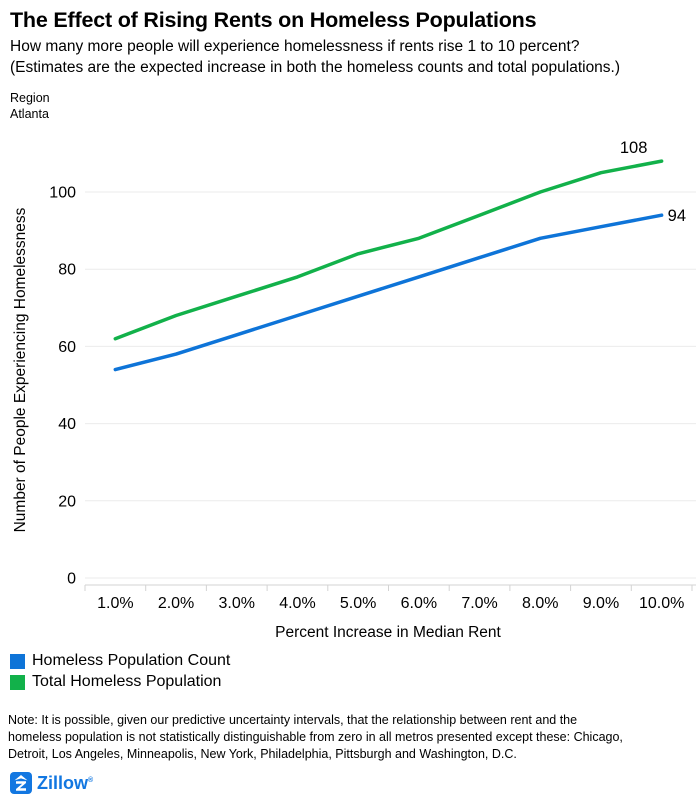  What do you see at coordinates (29, 114) in the screenshot?
I see `region-filter-value: Atlanta` at bounding box center [29, 114].